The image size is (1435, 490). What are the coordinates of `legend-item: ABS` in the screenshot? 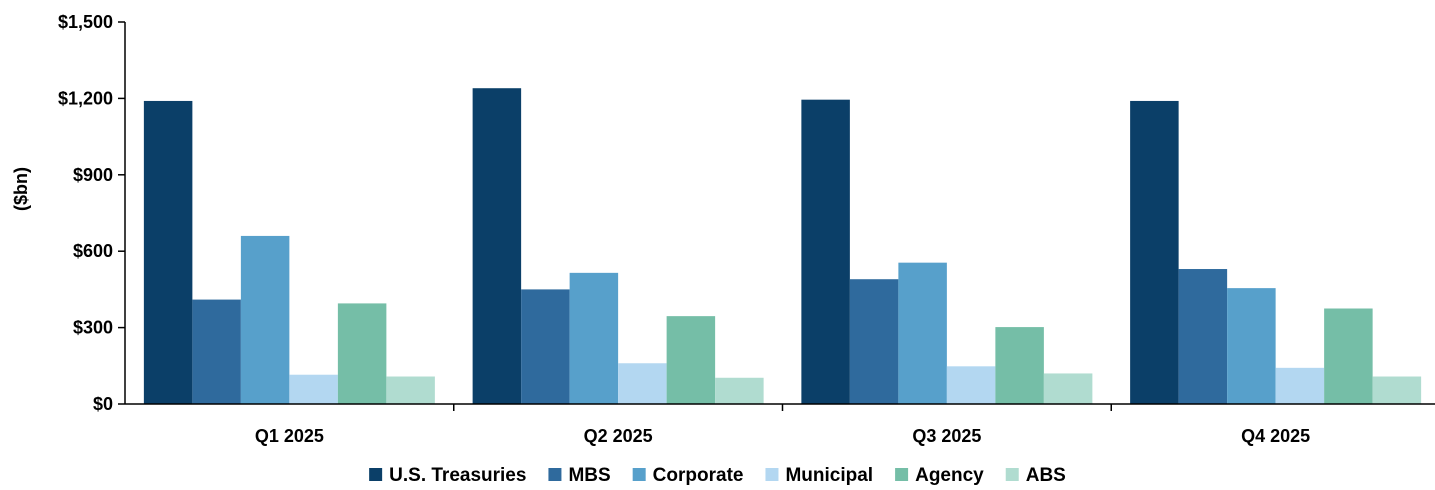 It's located at (1035, 475).